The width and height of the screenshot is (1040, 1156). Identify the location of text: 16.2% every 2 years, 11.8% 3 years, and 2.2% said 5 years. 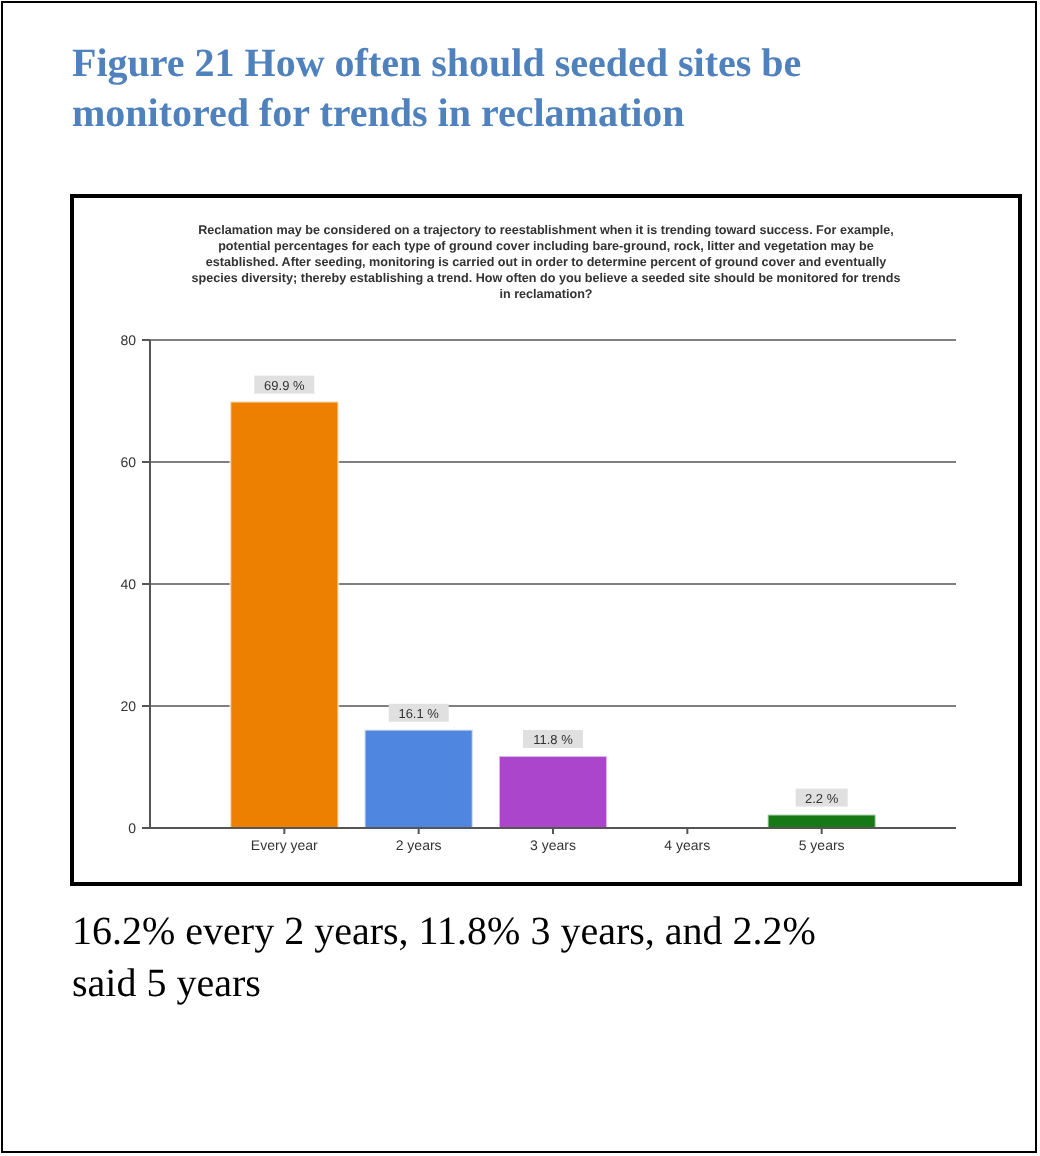
(444, 958).